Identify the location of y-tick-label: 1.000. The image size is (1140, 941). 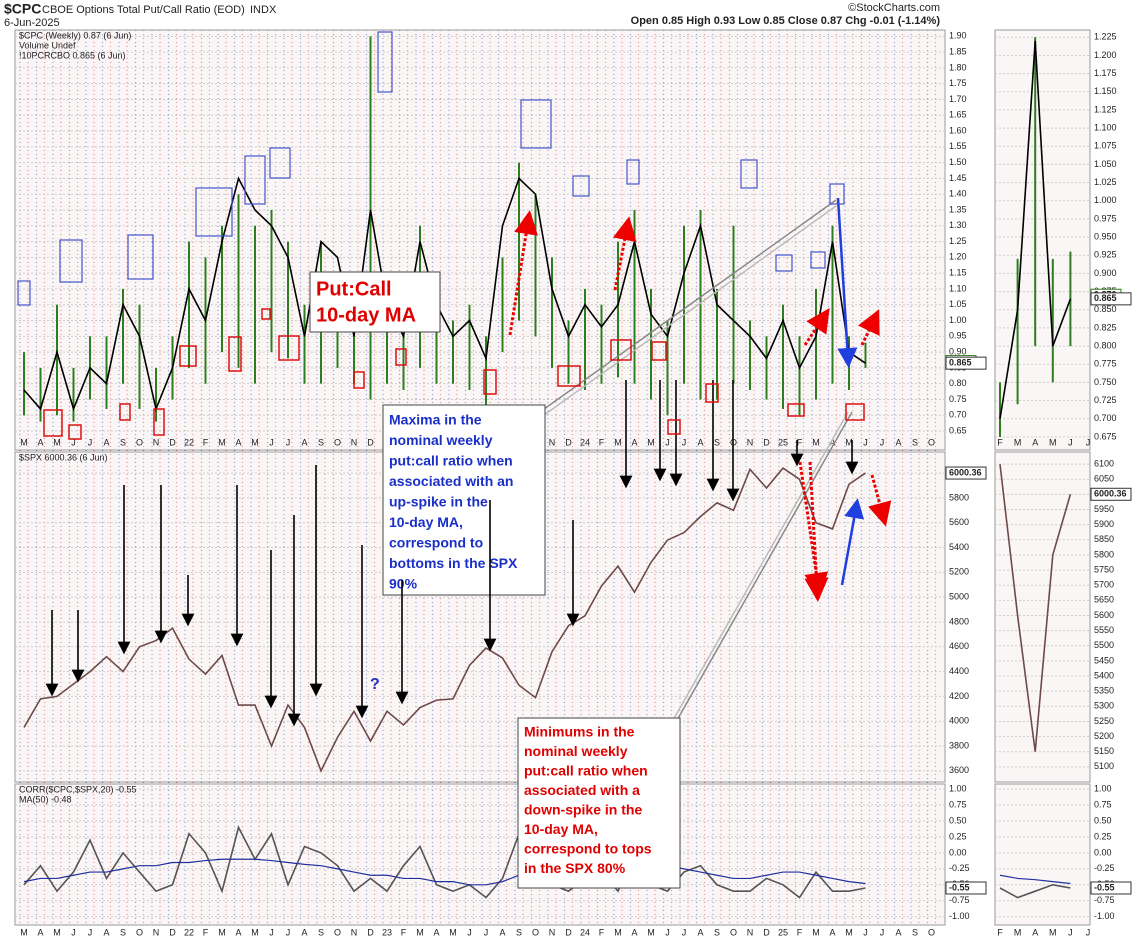
(1105, 200).